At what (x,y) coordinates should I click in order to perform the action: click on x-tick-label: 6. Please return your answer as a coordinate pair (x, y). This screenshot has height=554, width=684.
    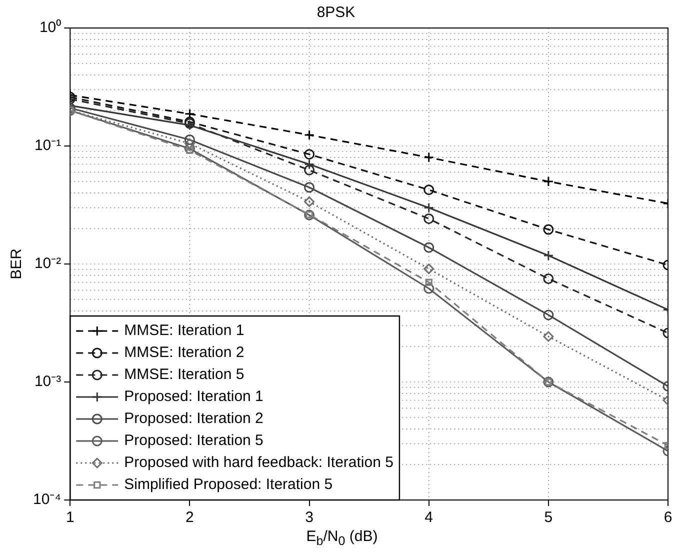
    Looking at the image, I should click on (668, 517).